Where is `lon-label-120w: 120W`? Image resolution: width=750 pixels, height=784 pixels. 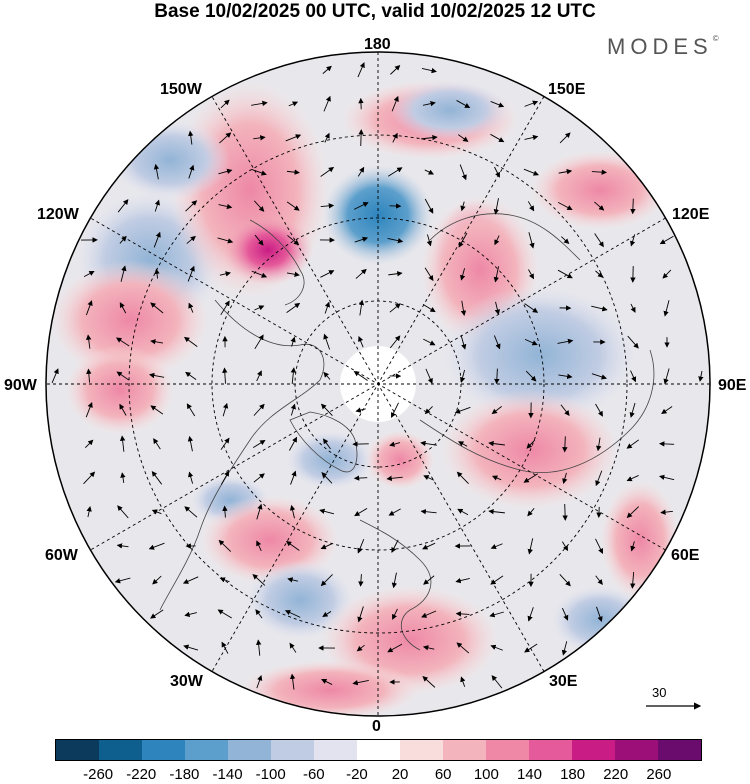
lon-label-120w: 120W is located at coordinates (58, 215).